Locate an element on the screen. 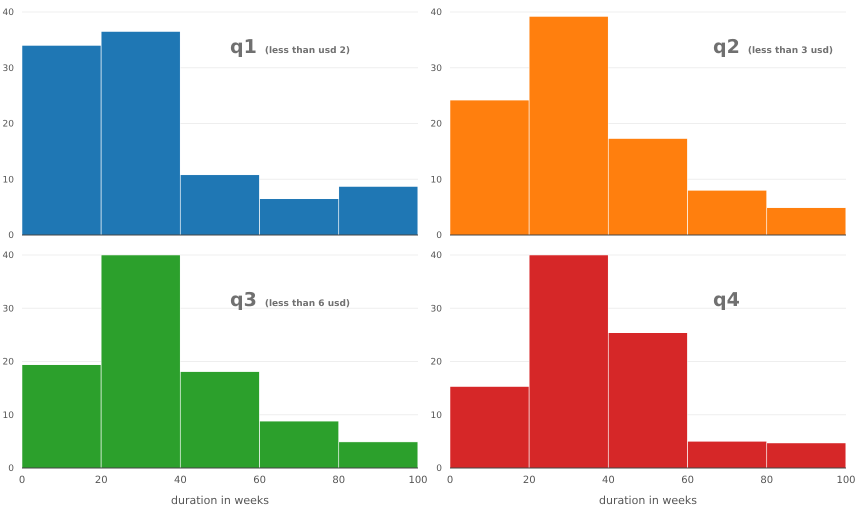 The image size is (855, 508). text: q2 is located at coordinates (726, 47).